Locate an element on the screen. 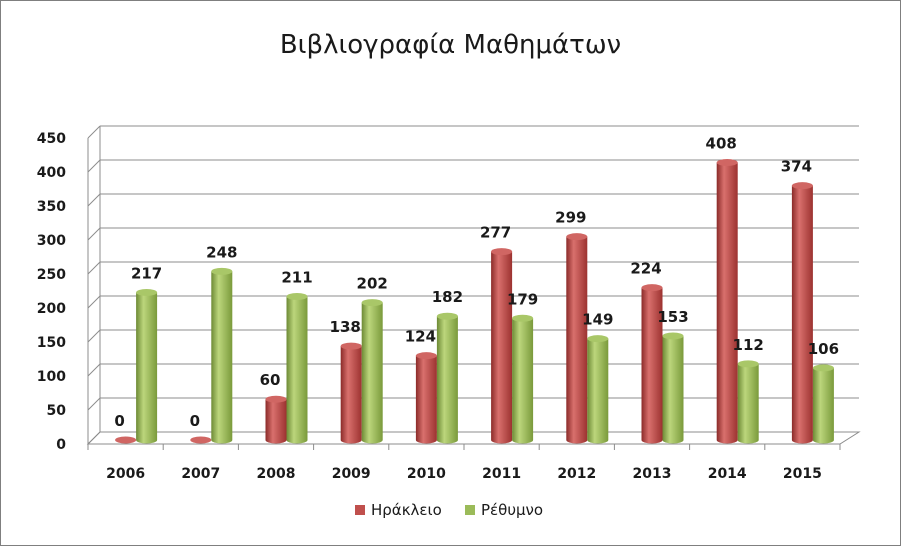  data-label: 299 is located at coordinates (570, 218).